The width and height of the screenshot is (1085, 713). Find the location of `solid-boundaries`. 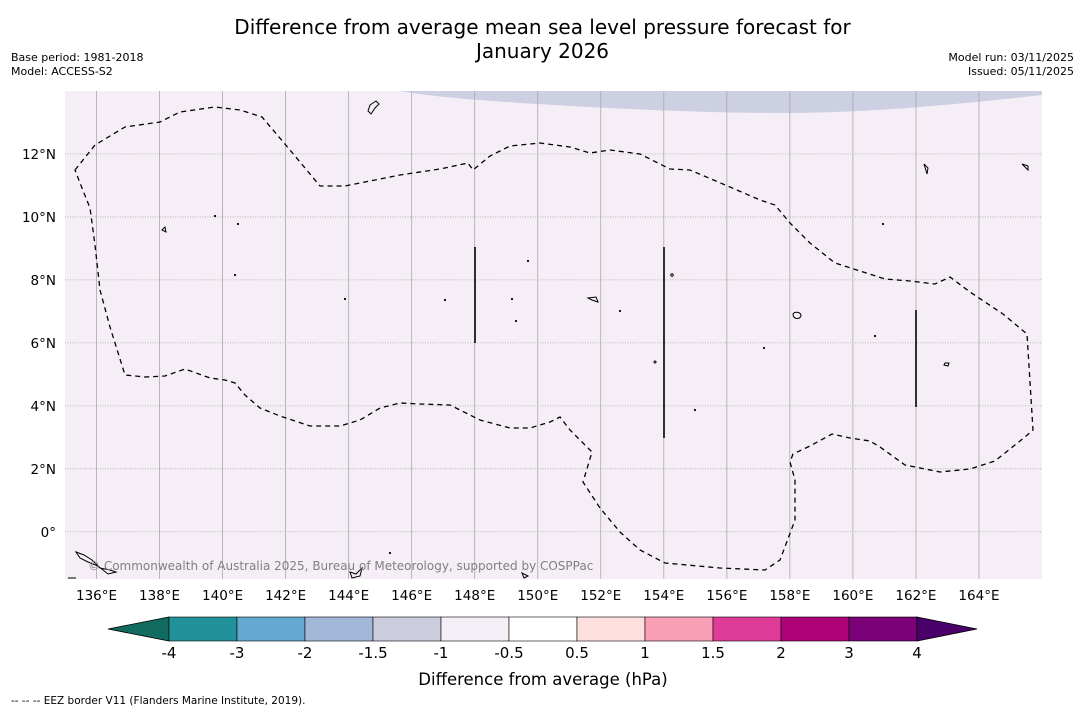

solid-boundaries is located at coordinates (695, 342).